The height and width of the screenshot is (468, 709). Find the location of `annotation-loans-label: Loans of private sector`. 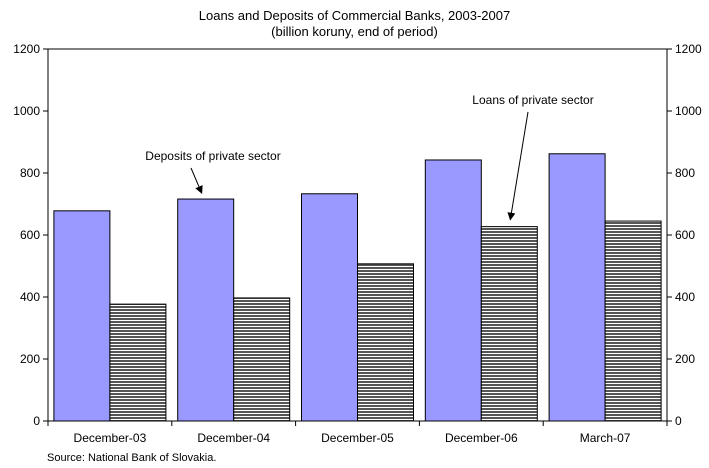

annotation-loans-label: Loans of private sector is located at coordinates (532, 100).